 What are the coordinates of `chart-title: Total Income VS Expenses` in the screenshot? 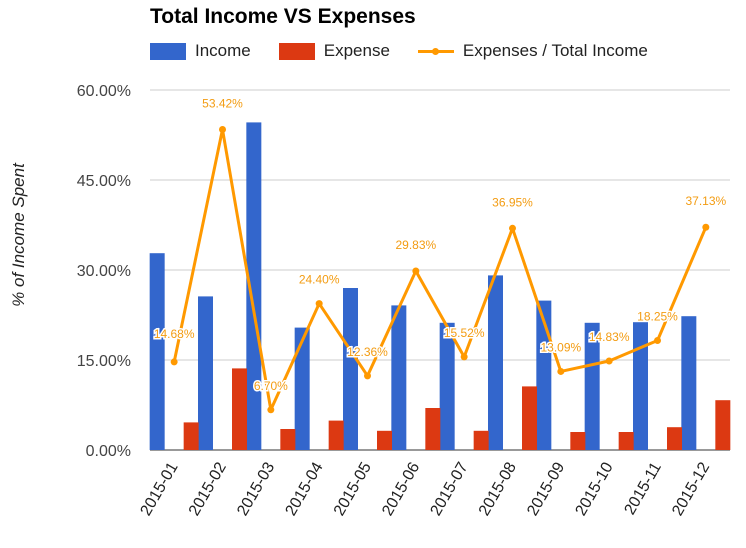 It's located at (283, 16).